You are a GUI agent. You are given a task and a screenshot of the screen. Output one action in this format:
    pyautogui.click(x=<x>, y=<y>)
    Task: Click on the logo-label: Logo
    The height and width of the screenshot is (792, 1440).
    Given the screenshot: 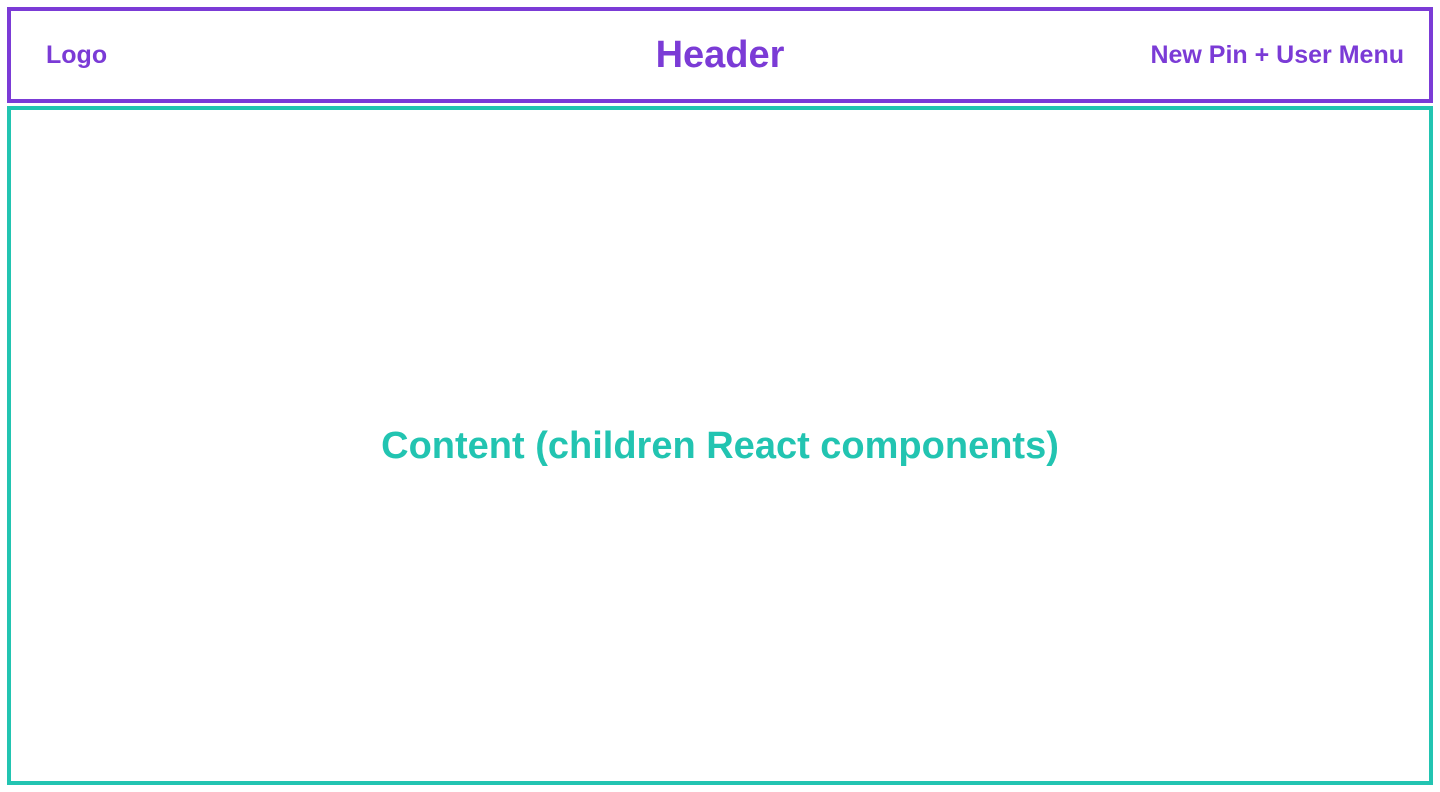 What is the action you would take?
    pyautogui.click(x=77, y=54)
    